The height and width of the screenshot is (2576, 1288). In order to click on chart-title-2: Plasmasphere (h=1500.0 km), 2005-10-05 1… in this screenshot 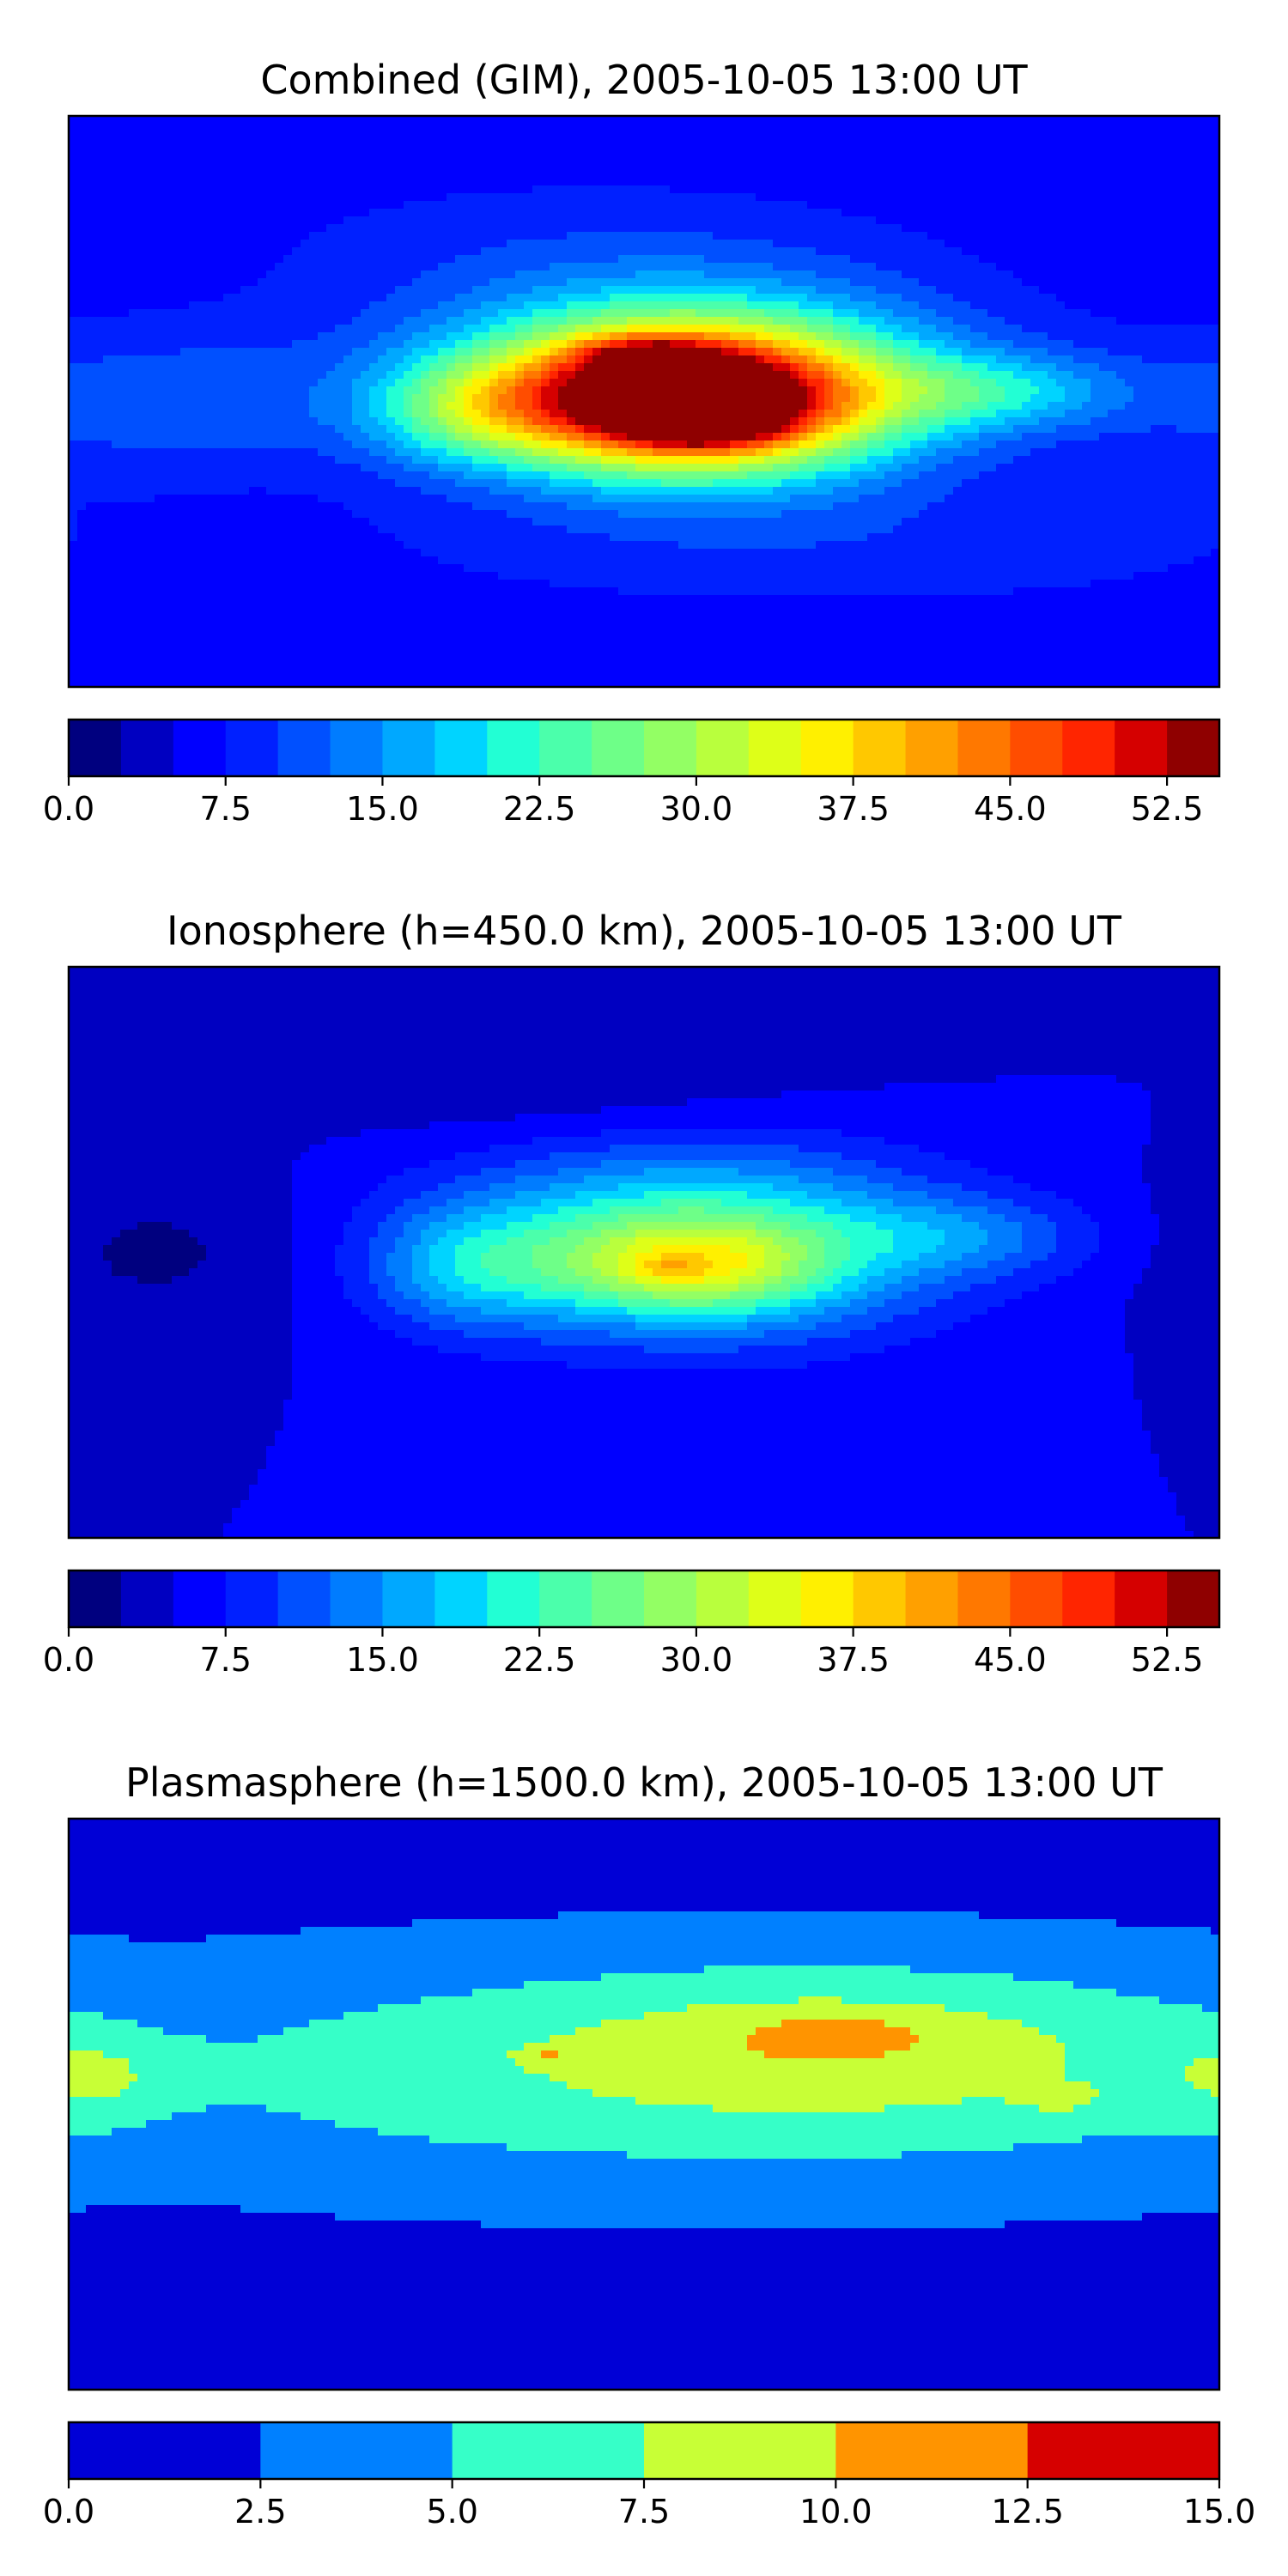, I will do `click(644, 1783)`.